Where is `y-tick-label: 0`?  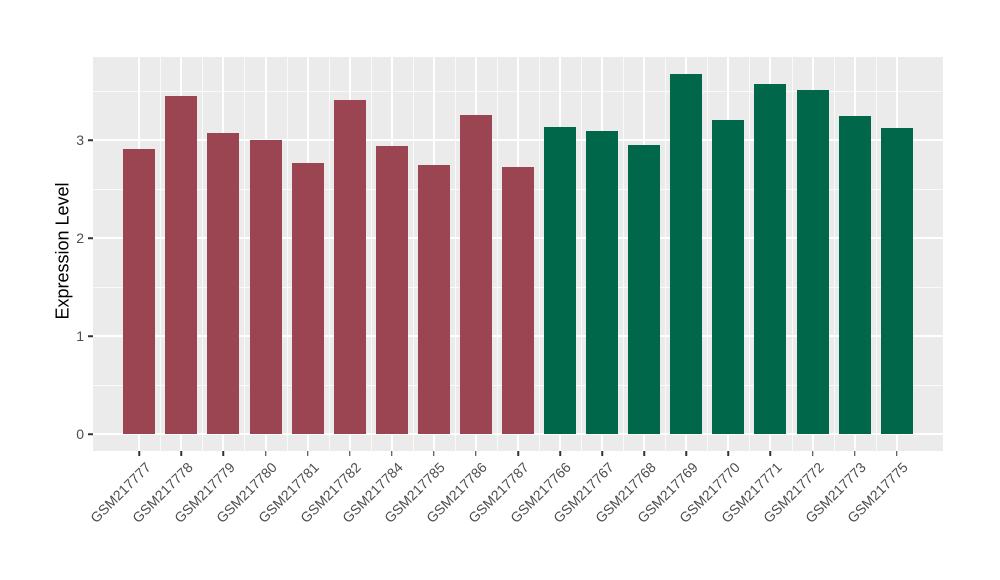 y-tick-label: 0 is located at coordinates (80, 434).